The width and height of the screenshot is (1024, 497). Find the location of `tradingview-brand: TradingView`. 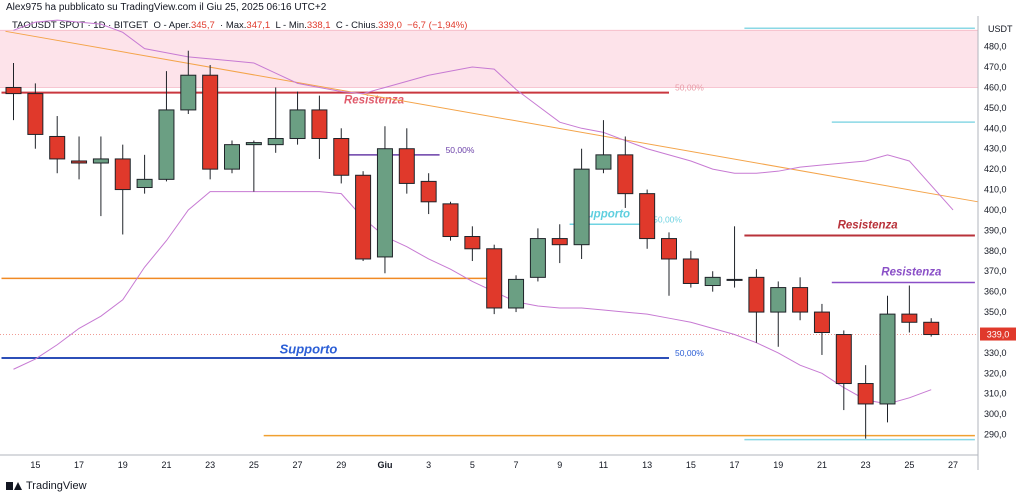

tradingview-brand: TradingView is located at coordinates (46, 486).